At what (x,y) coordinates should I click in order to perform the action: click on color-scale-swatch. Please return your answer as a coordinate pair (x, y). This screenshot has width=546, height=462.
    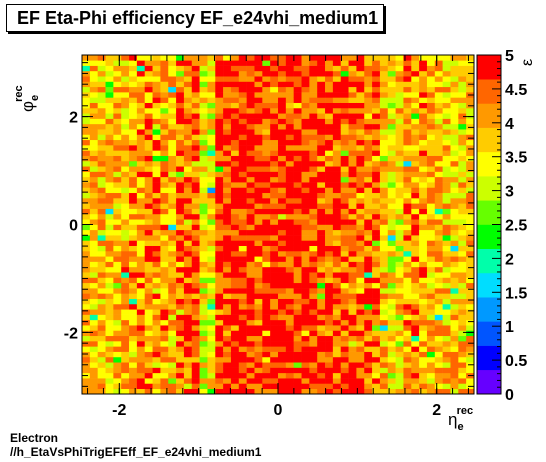
    Looking at the image, I should click on (489, 164).